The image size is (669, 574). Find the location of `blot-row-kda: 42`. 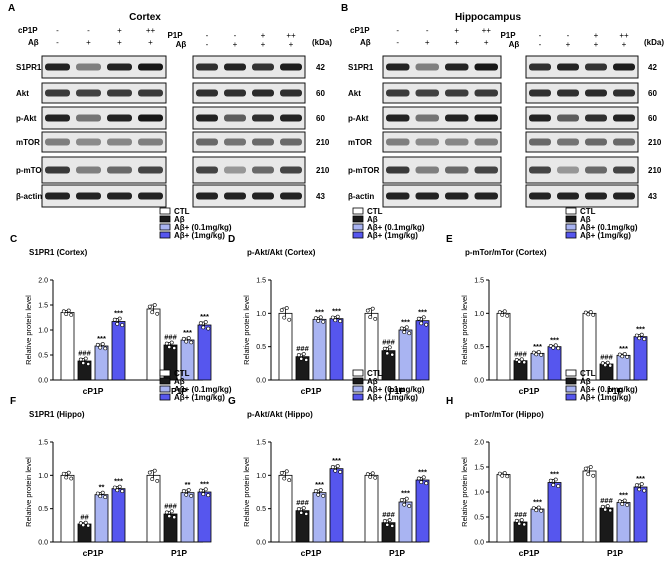

blot-row-kda: 42 is located at coordinates (652, 67).